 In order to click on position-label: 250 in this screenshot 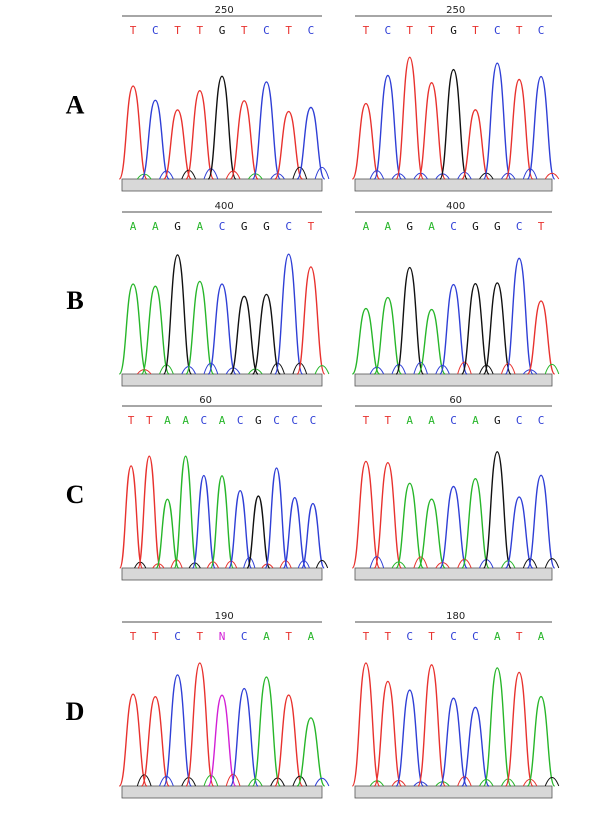, I will do `click(224, 10)`.